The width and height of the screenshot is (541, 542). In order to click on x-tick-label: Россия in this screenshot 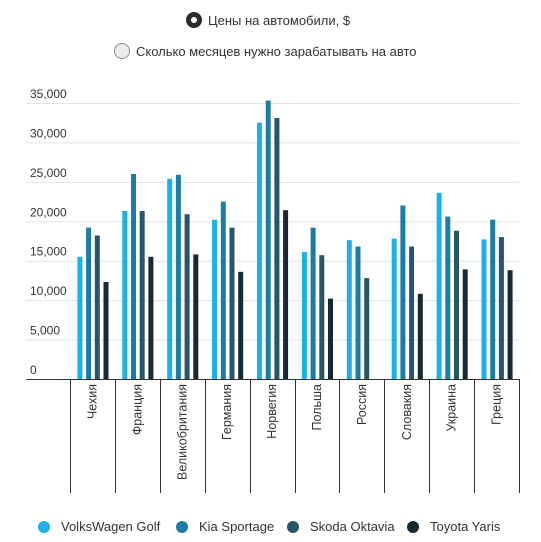, I will do `click(362, 404)`.